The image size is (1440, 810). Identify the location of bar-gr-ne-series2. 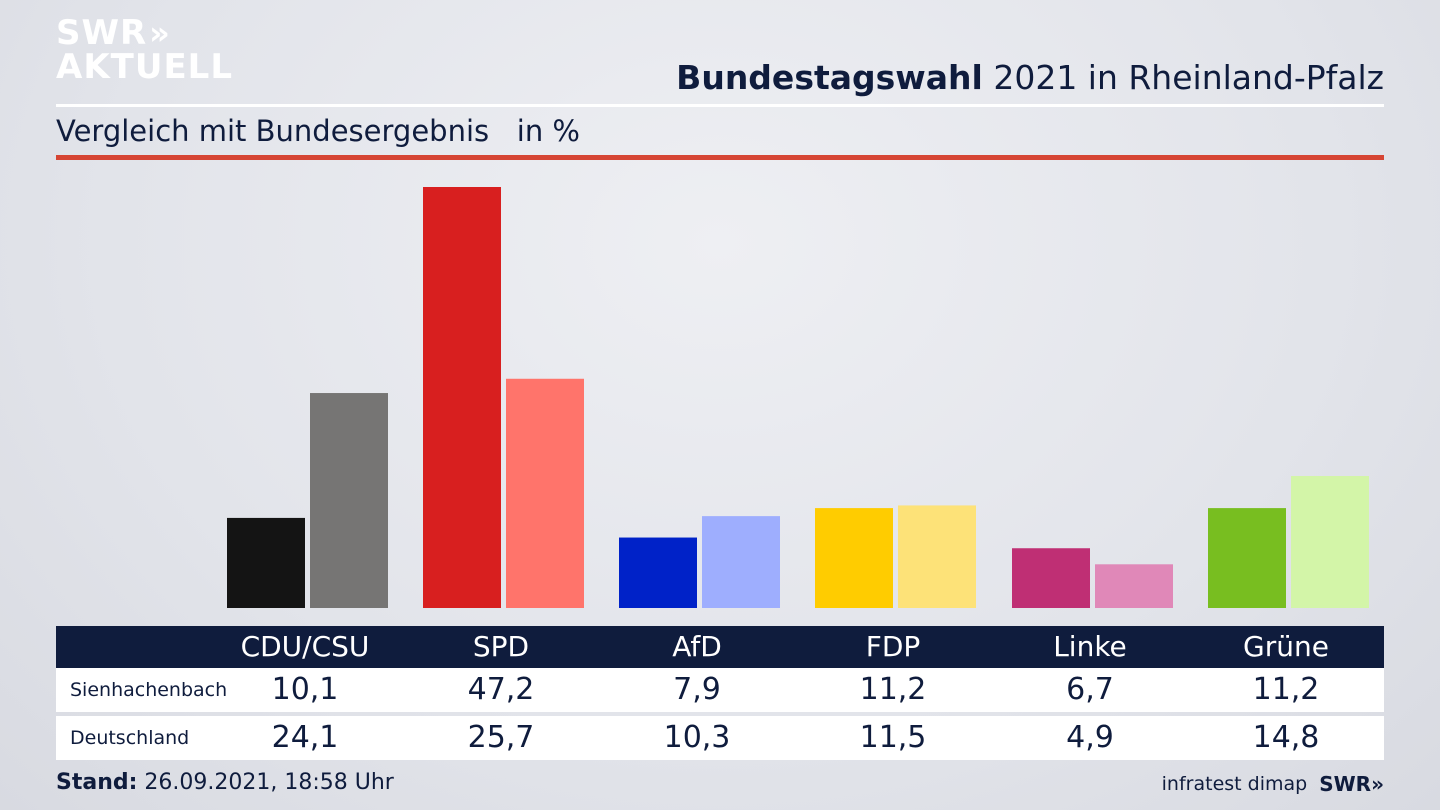
(1330, 541).